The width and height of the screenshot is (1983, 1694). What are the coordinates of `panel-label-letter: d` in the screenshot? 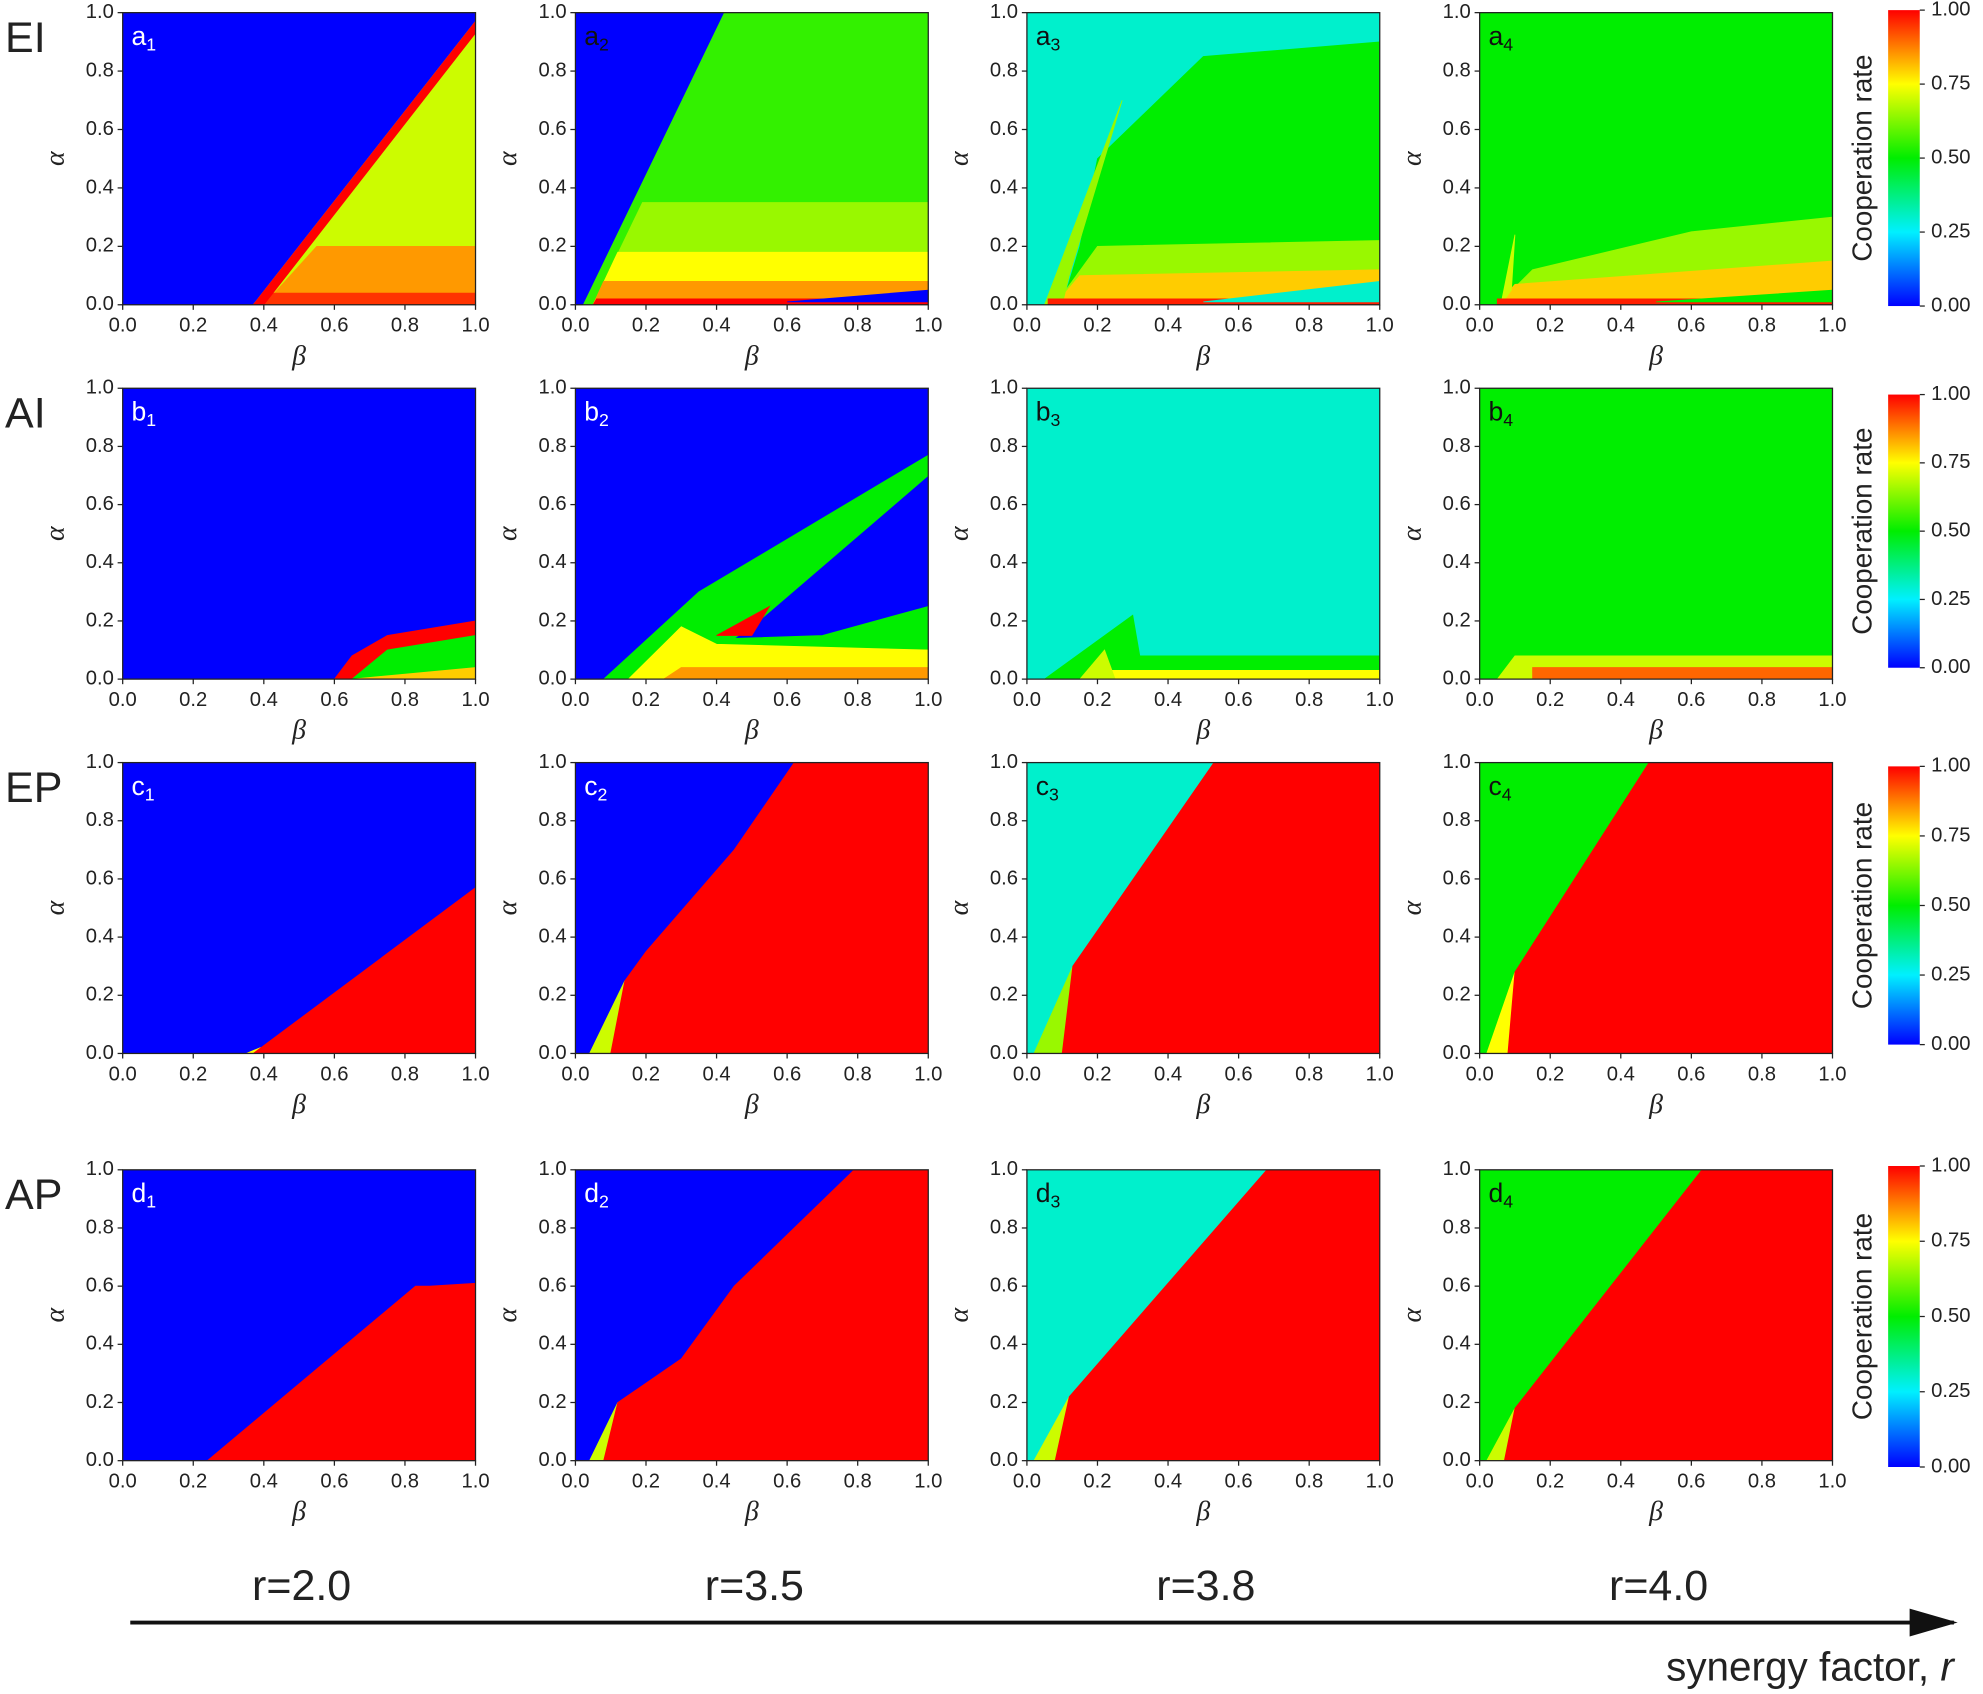 It's located at (139, 1193).